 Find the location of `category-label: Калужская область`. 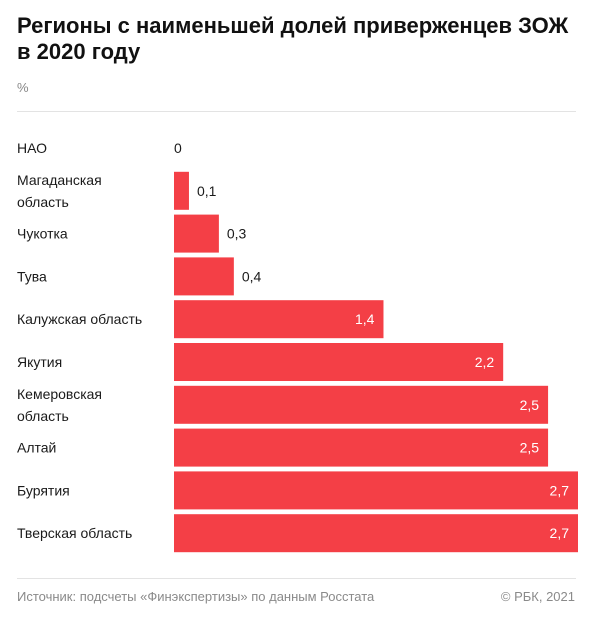

category-label: Калужская область is located at coordinates (79, 319).